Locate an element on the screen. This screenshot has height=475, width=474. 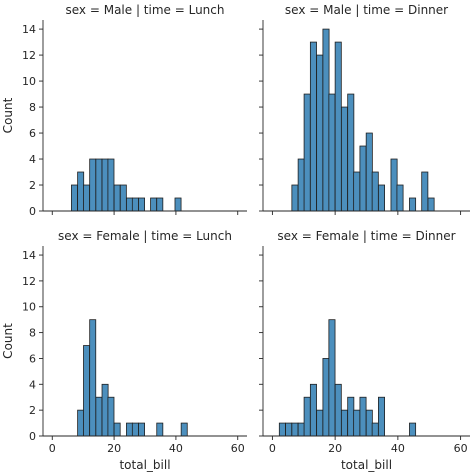
panel-title: sex = Male | time = Dinner is located at coordinates (366, 10).